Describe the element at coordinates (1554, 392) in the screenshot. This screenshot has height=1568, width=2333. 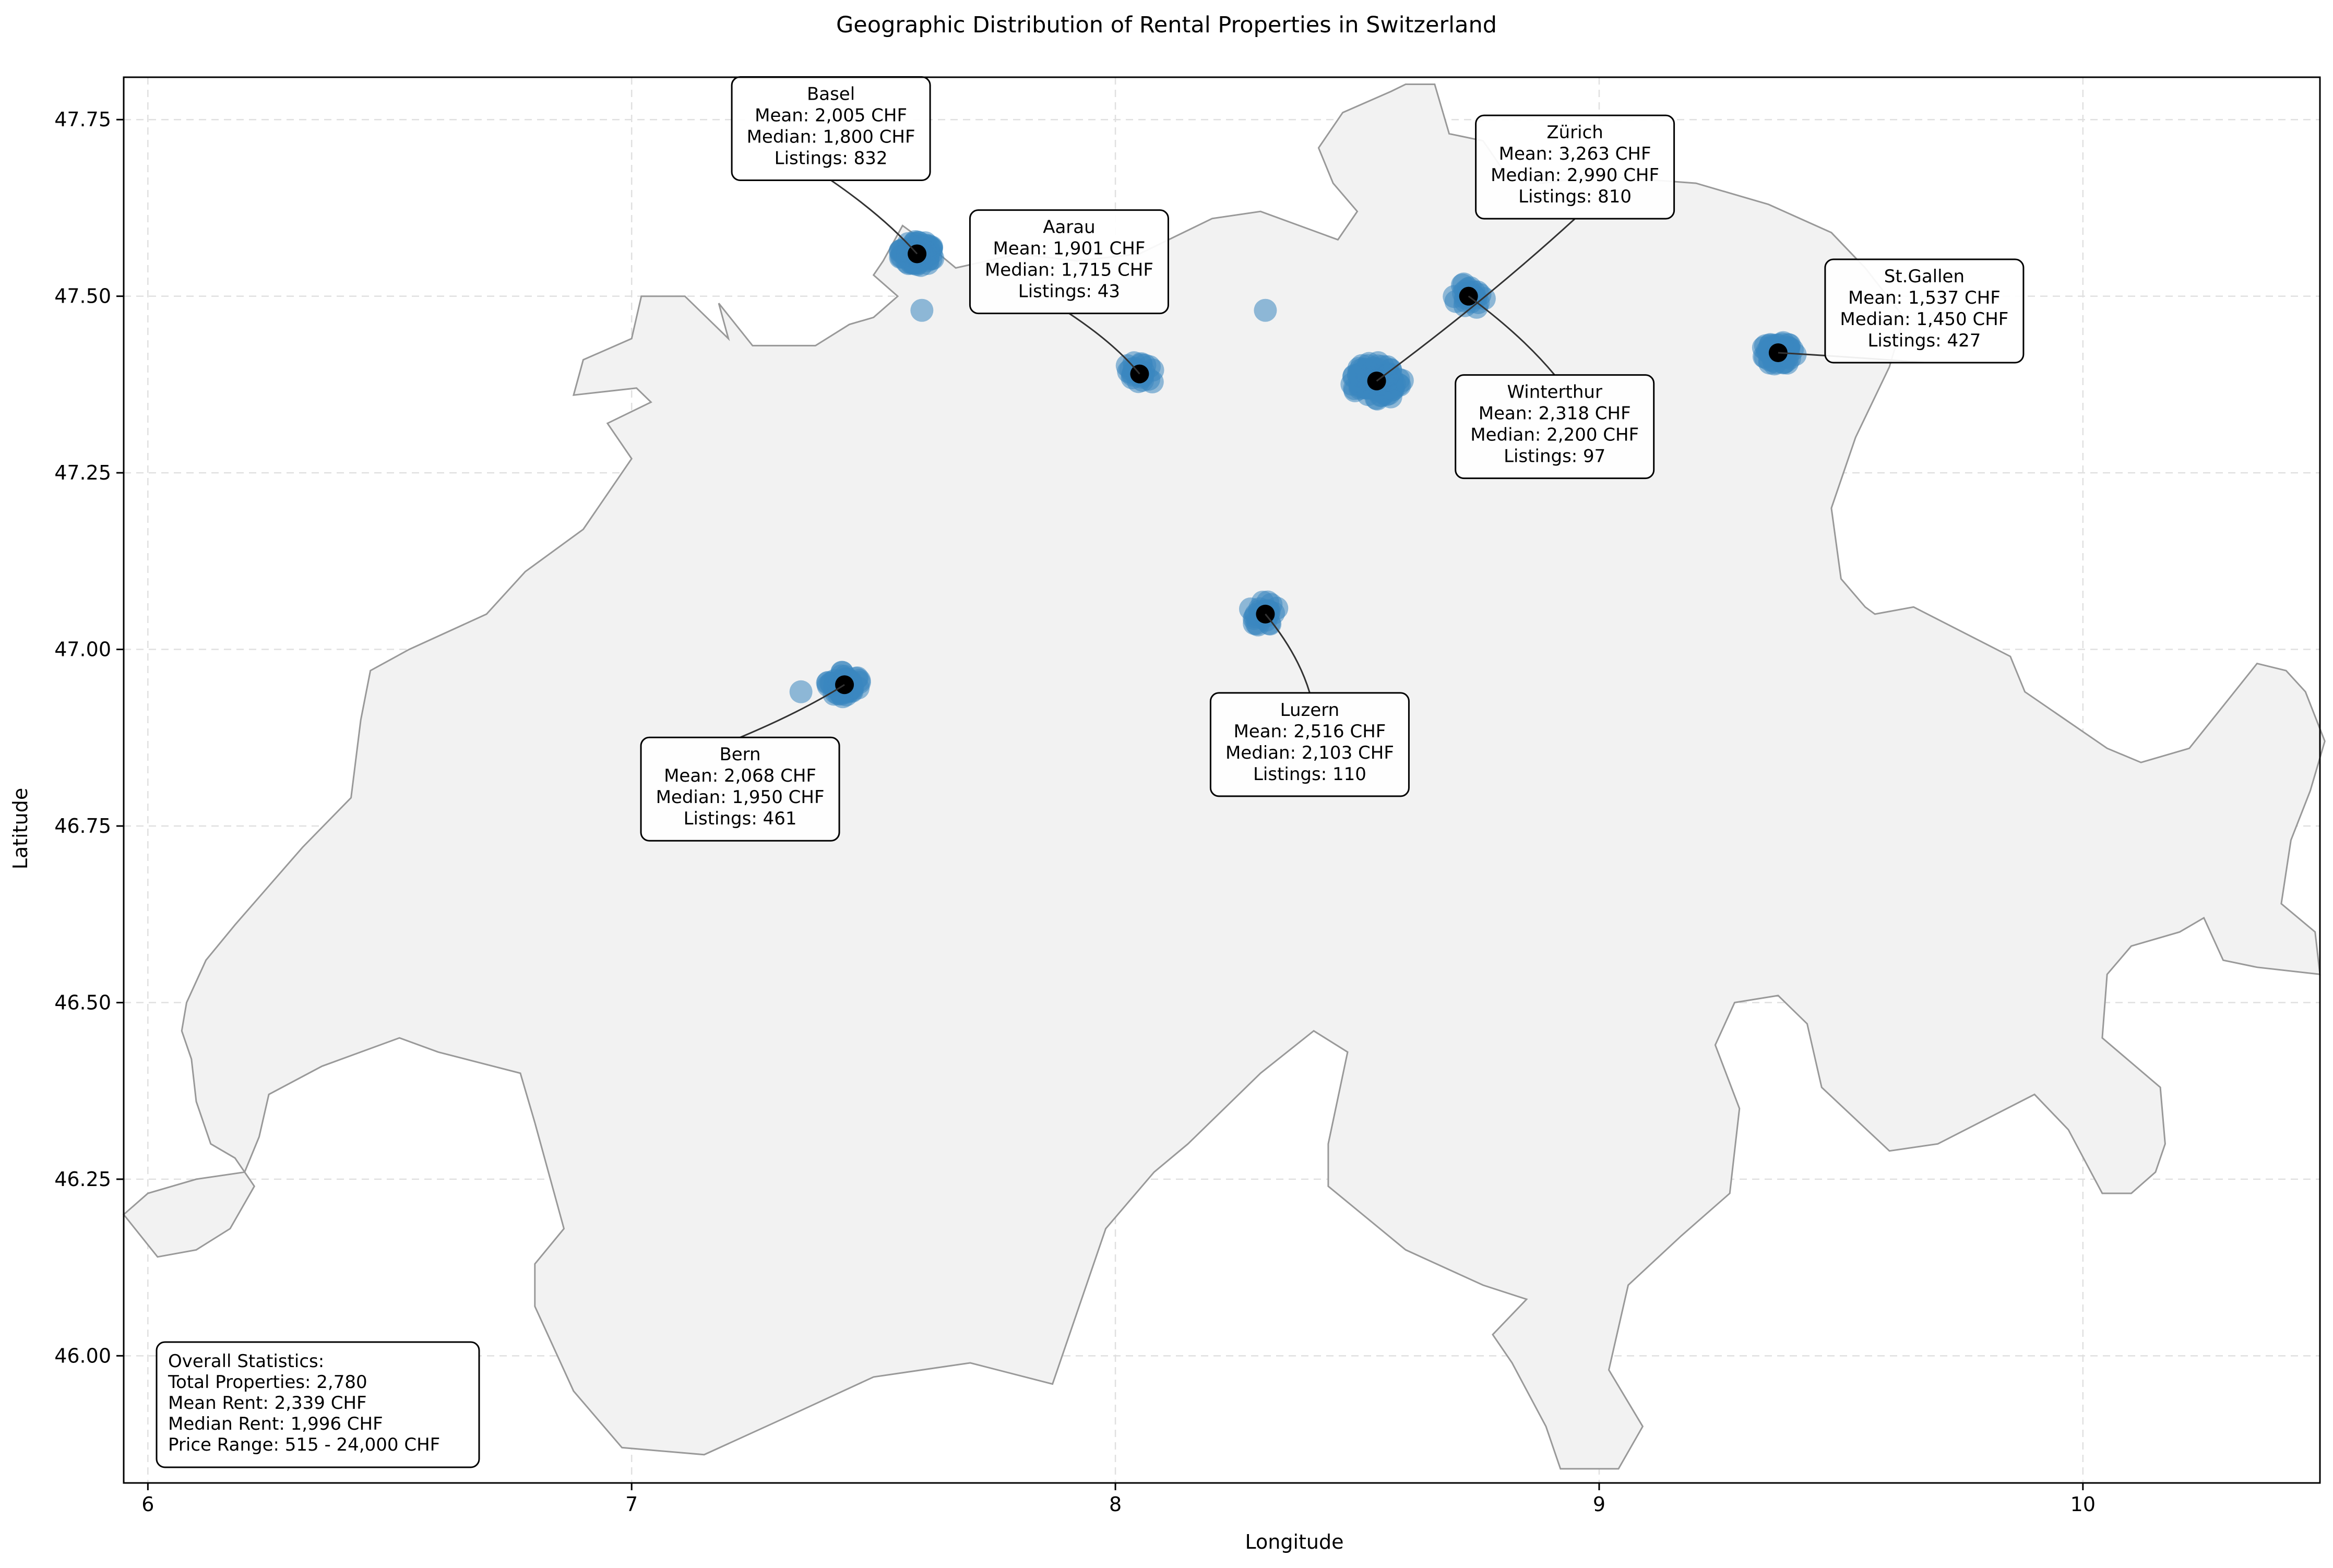
I see `annotation-line: Winterthur` at that location.